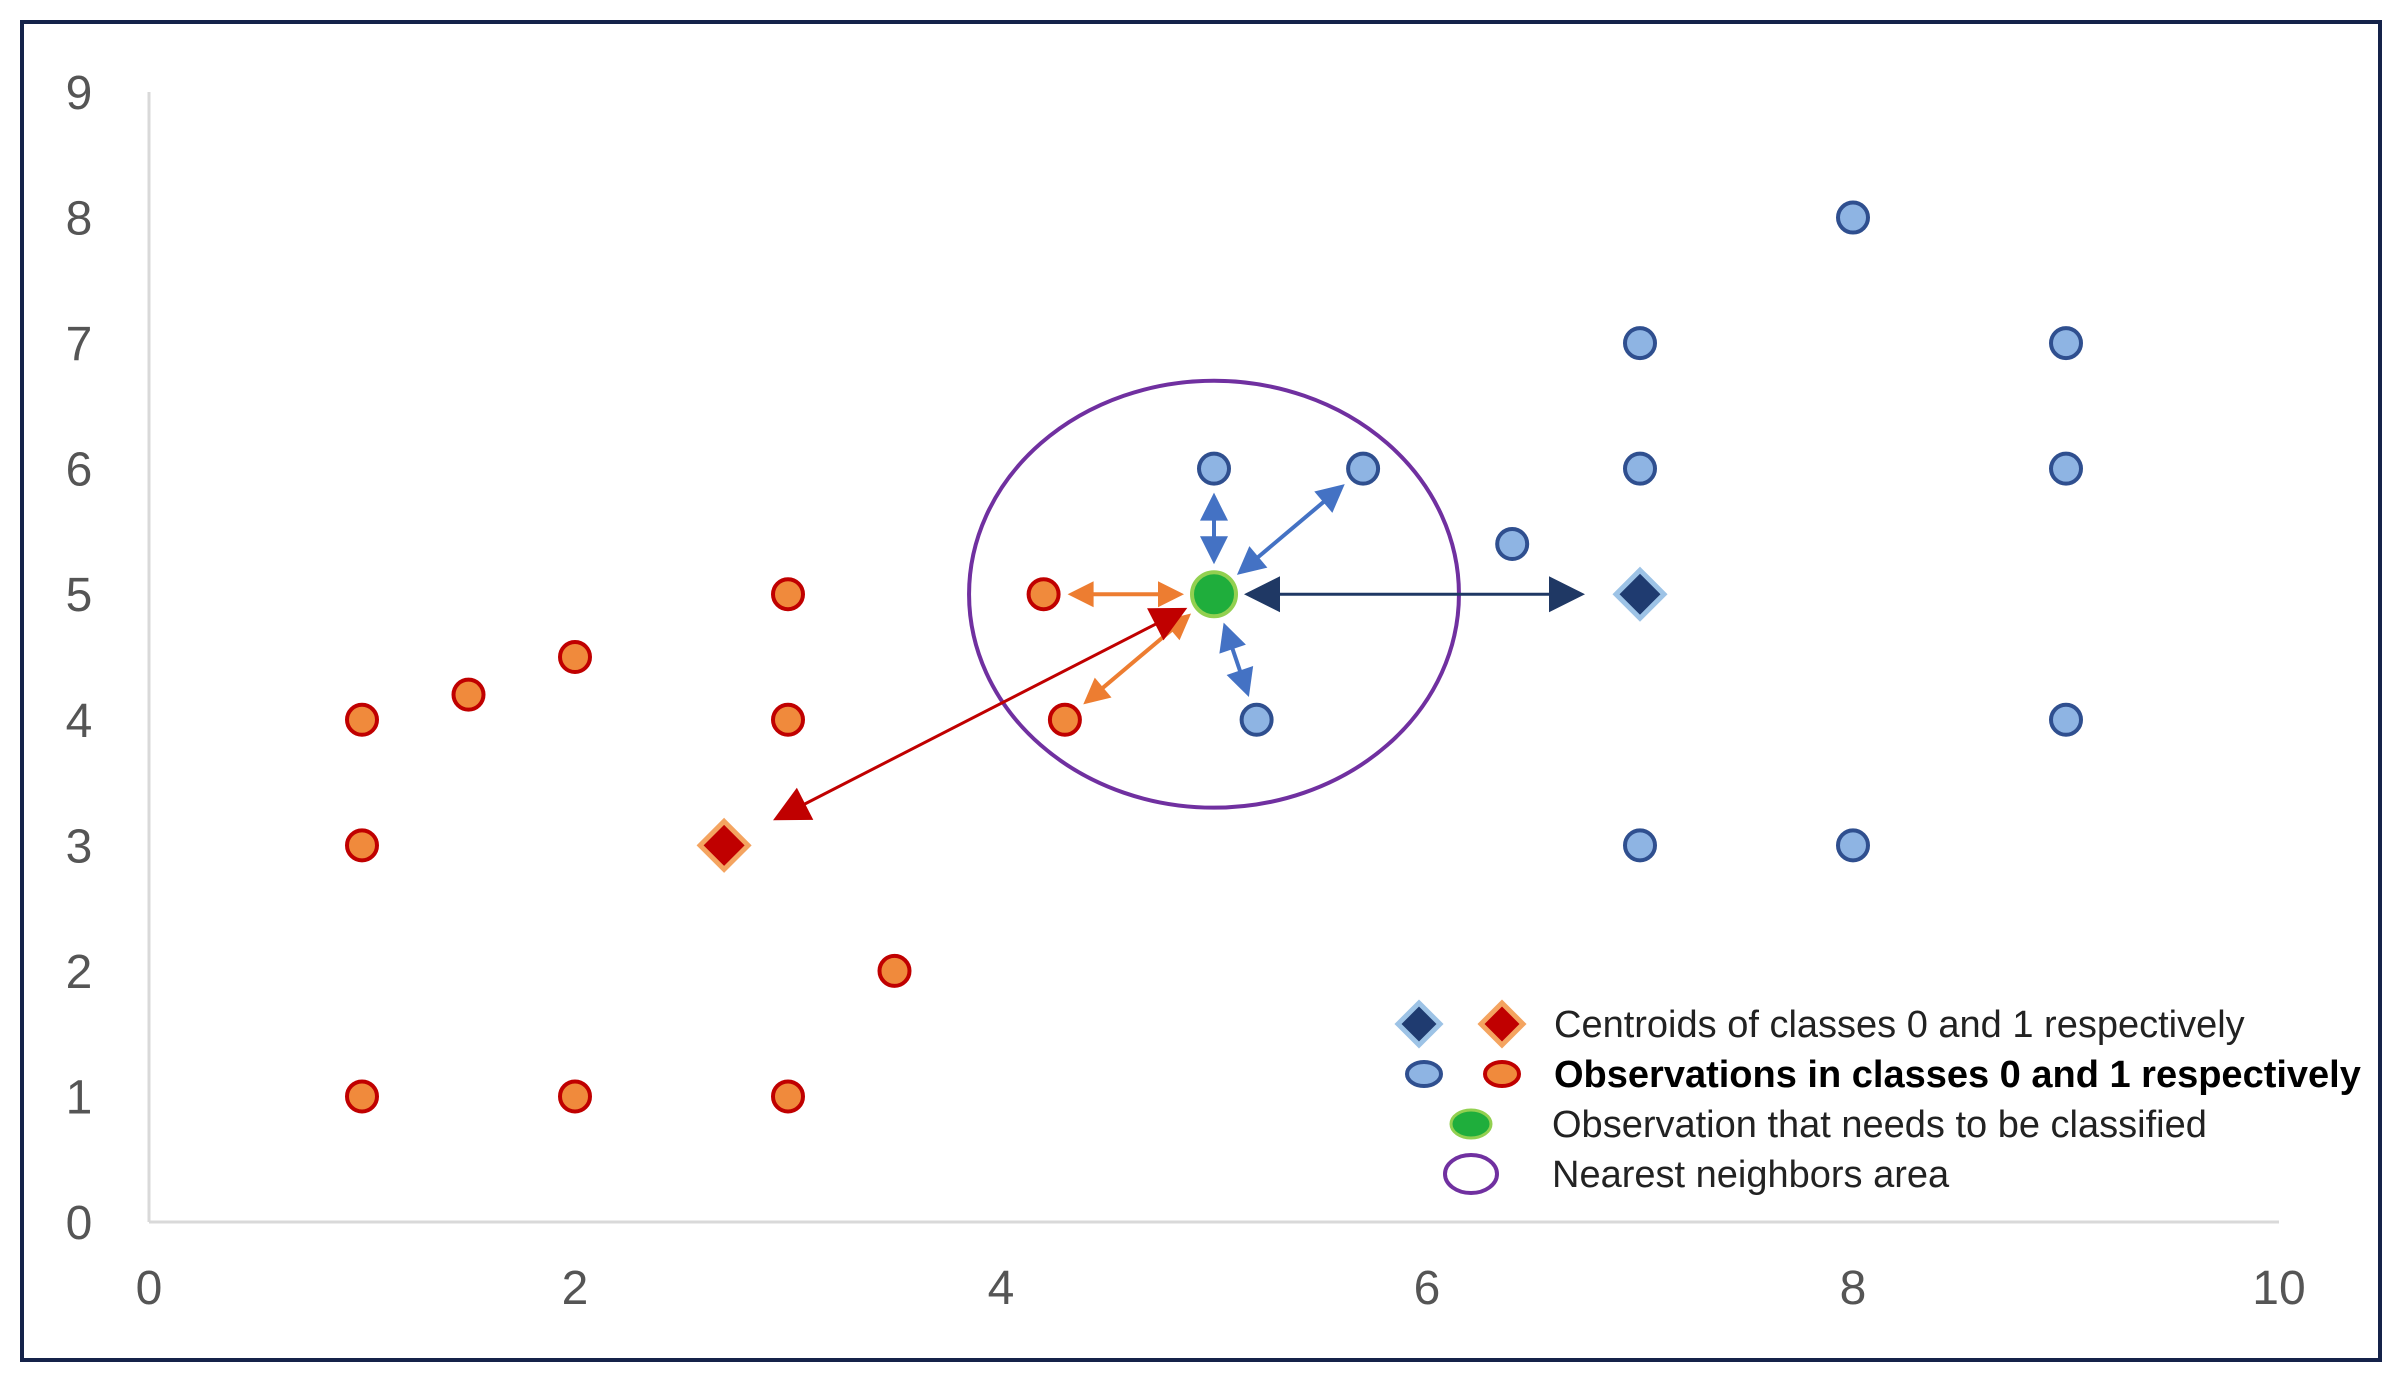 The image size is (2402, 1387). Describe the element at coordinates (79, 721) in the screenshot. I see `y-tick-label: 4` at that location.